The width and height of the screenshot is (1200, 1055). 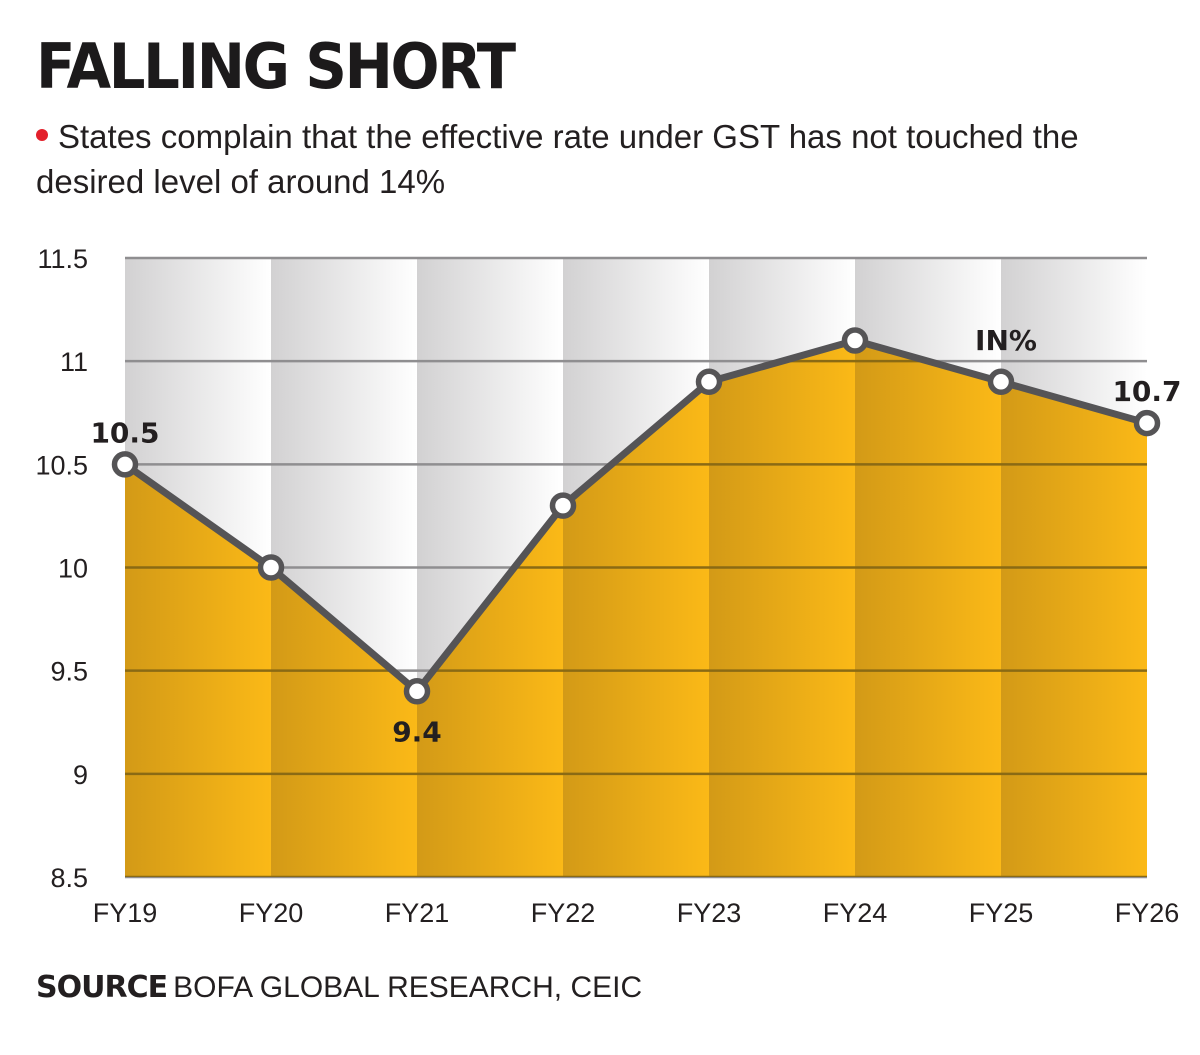 I want to click on chart-title: FALLING SHORT, so click(x=276, y=66).